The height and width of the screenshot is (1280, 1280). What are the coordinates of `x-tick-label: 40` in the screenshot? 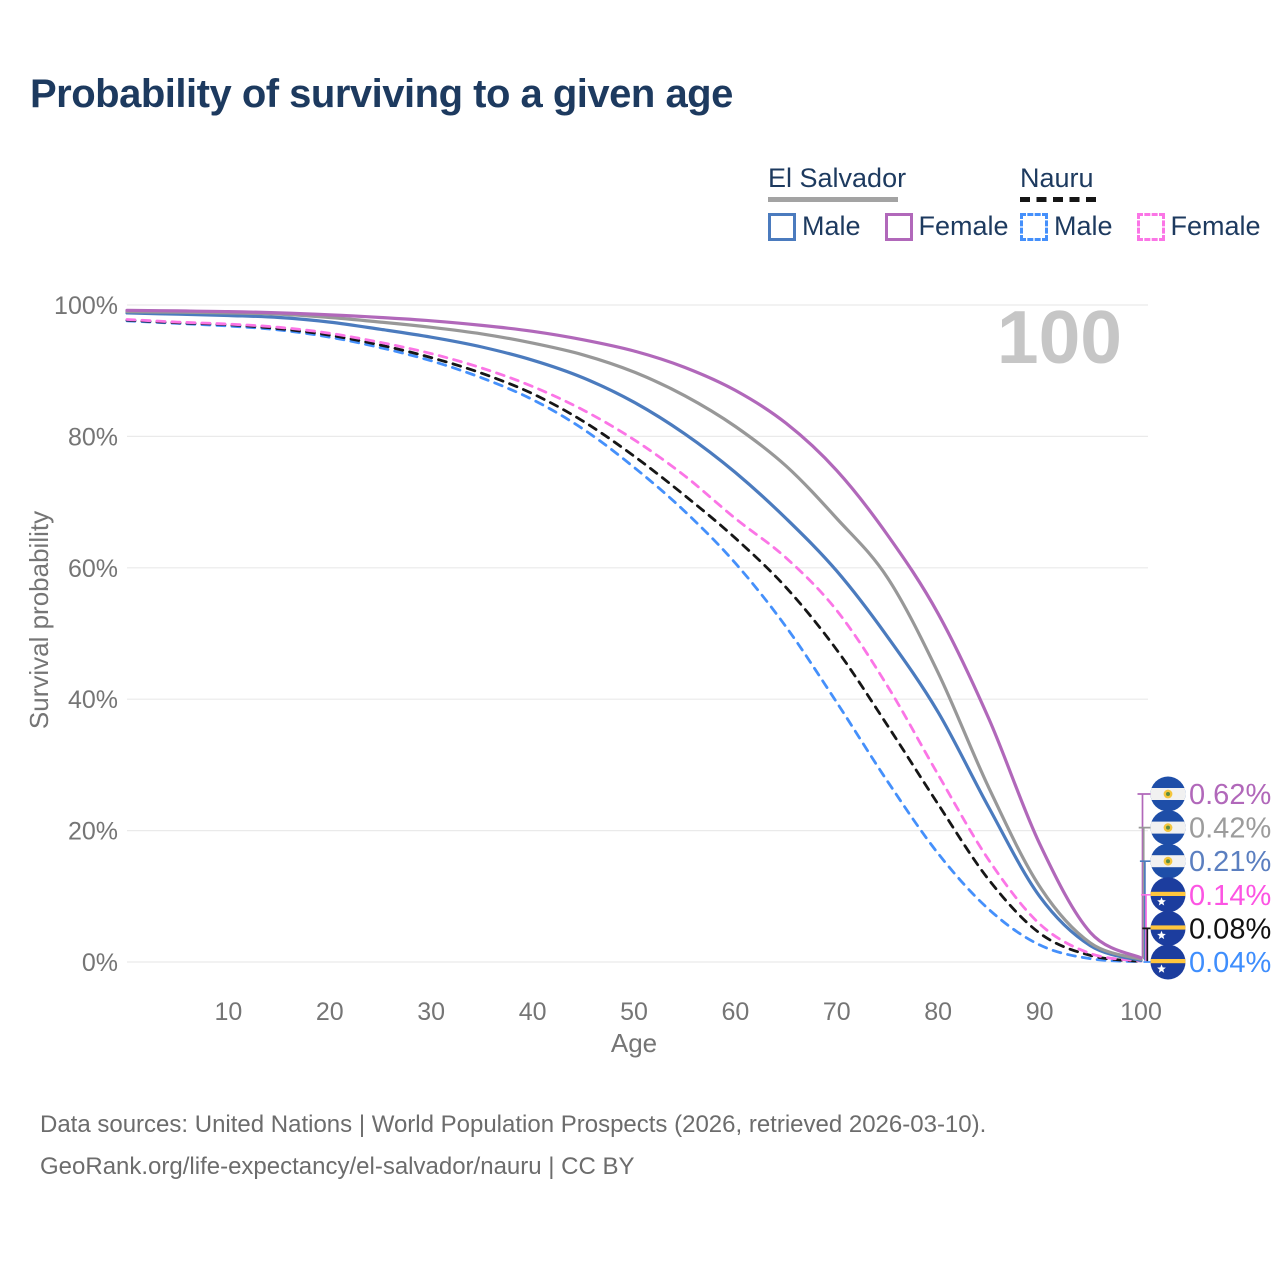 It's located at (533, 1012).